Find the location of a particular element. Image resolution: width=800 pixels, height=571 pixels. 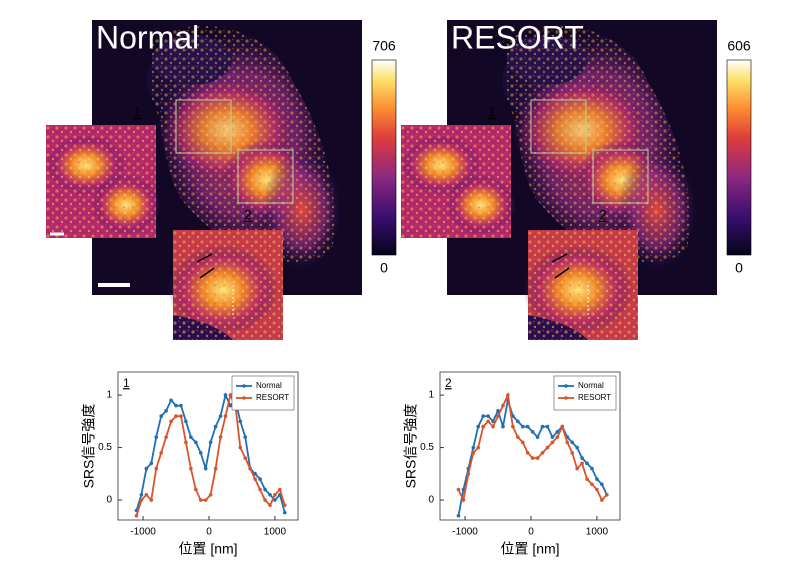

colorbar-tick-label: 706 is located at coordinates (384, 46).